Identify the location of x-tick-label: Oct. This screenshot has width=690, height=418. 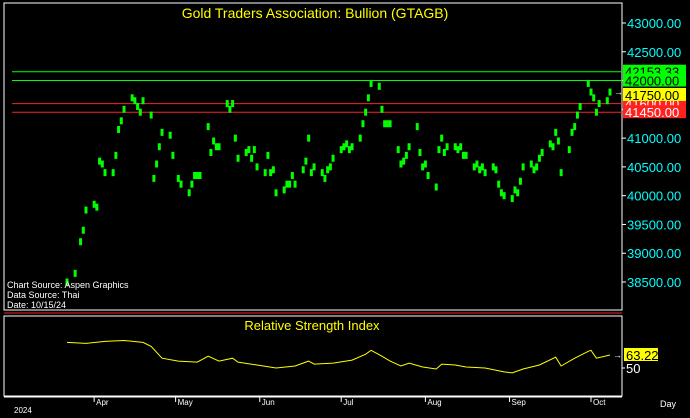
(599, 402).